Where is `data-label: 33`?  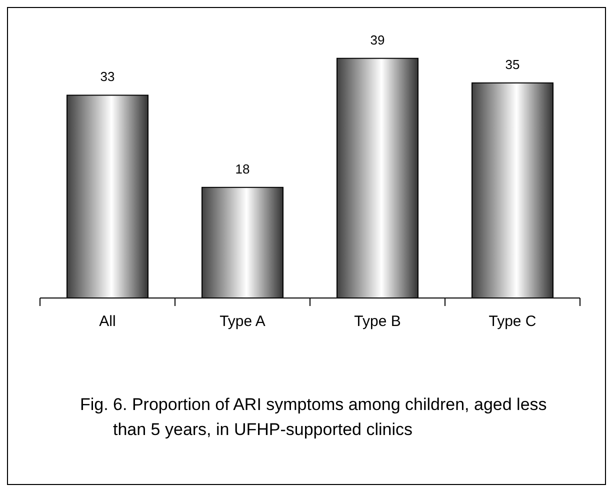 data-label: 33 is located at coordinates (107, 76).